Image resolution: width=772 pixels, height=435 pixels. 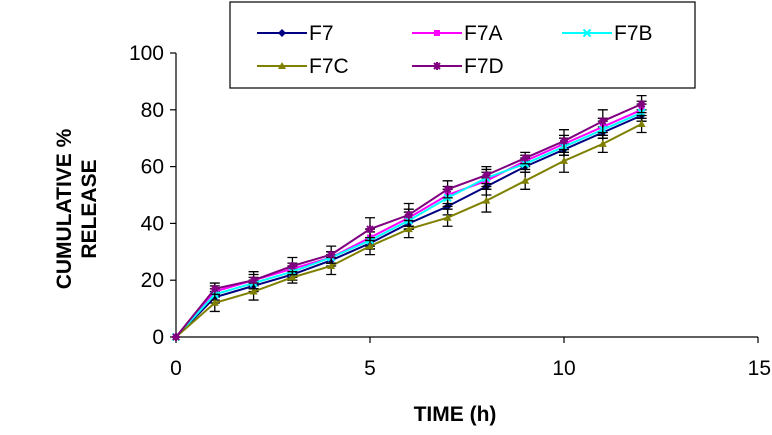 I want to click on legend-entry: F7B, so click(x=607, y=33).